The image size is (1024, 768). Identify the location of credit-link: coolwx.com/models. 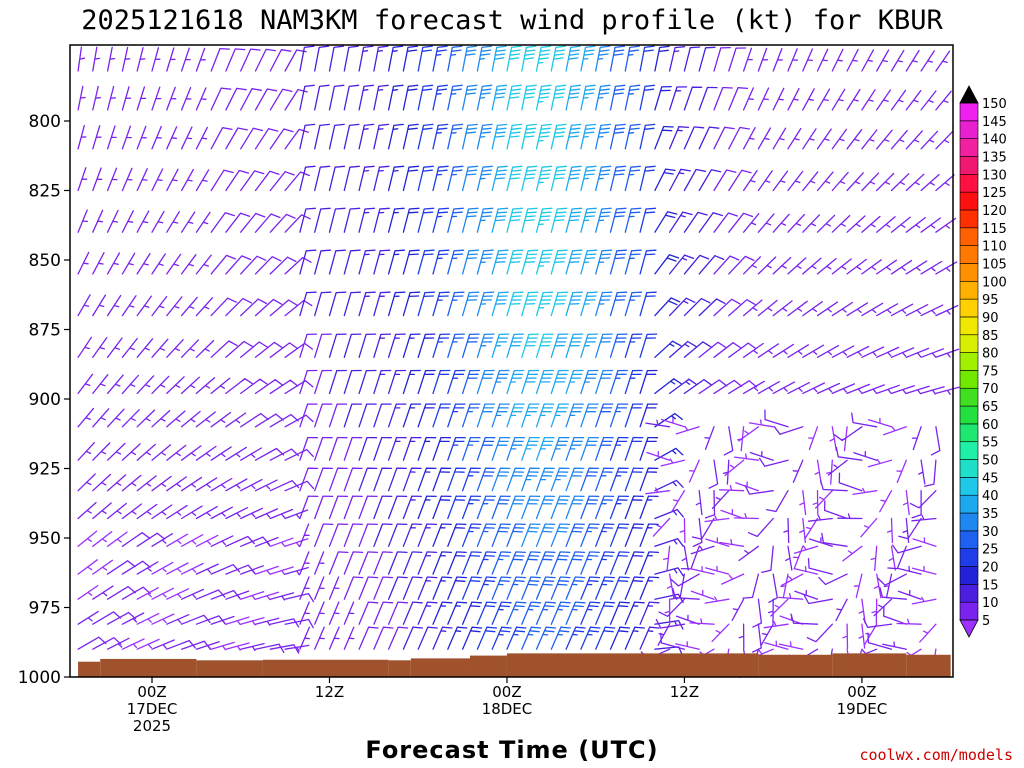
(936, 755).